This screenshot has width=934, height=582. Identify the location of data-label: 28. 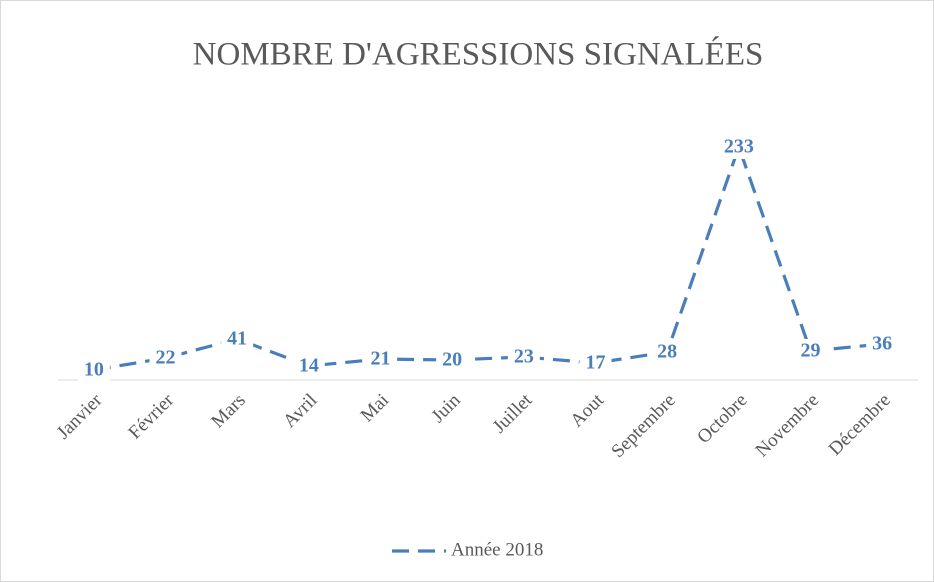
(667, 352).